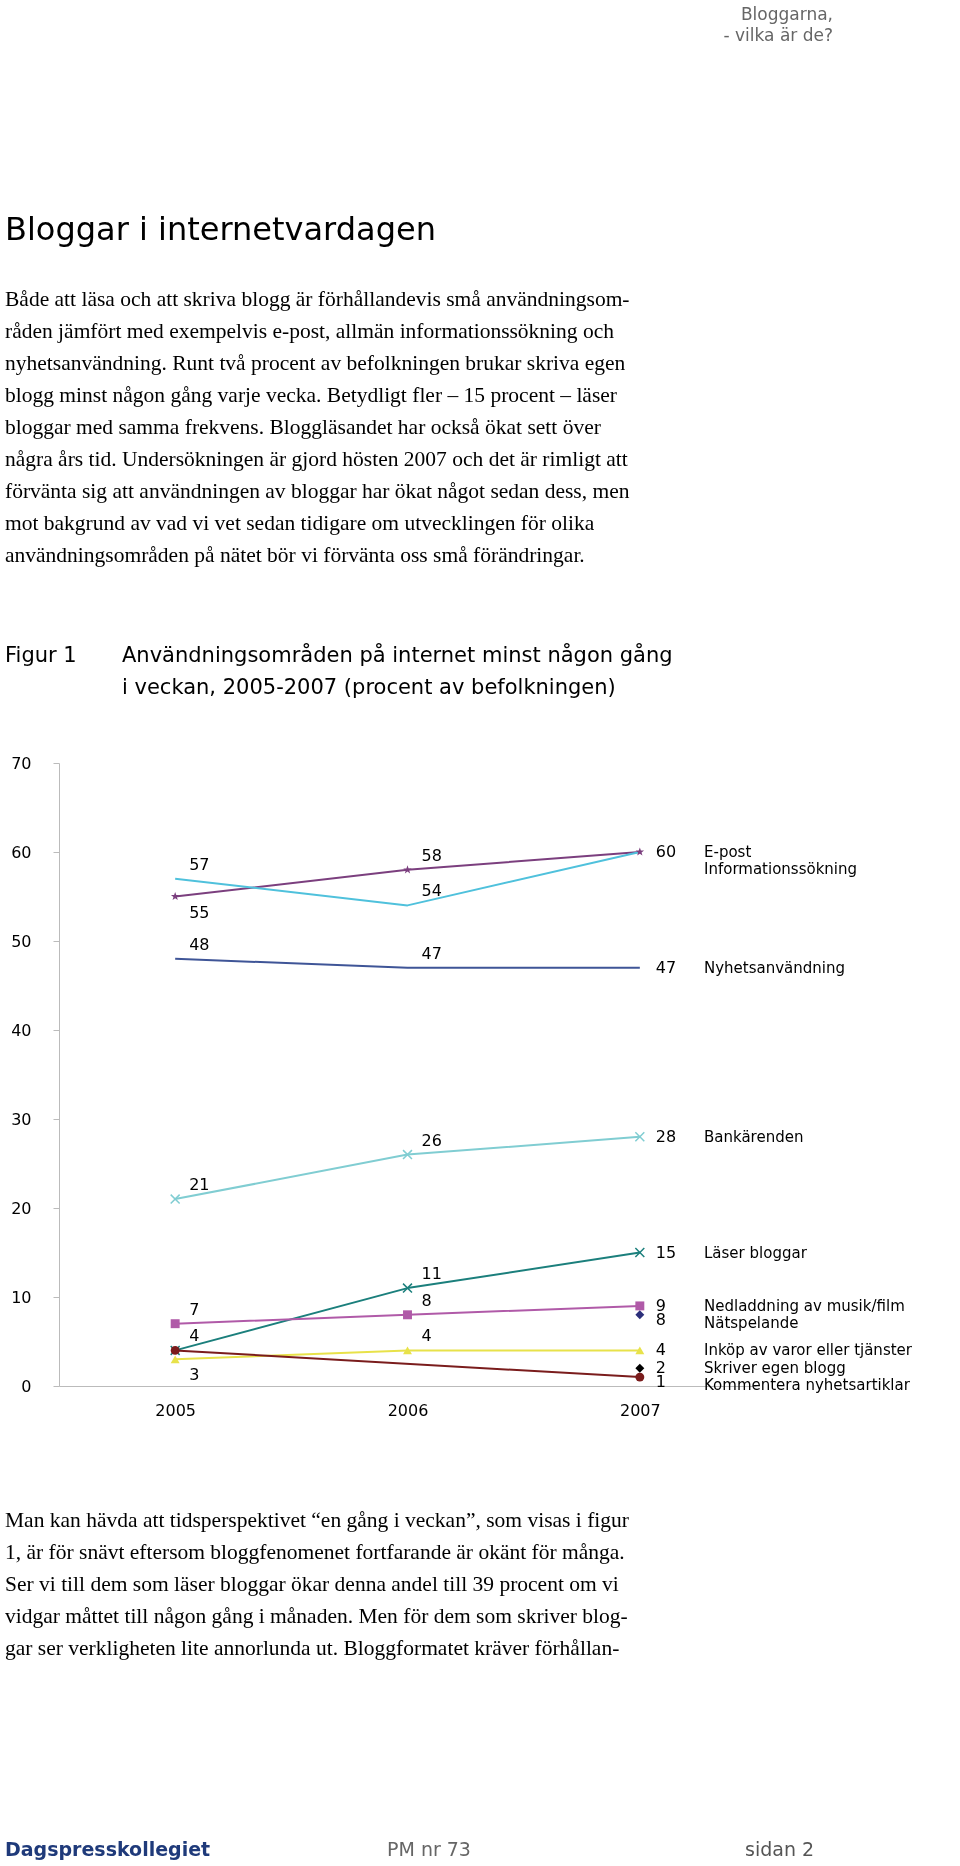 The width and height of the screenshot is (960, 1866). What do you see at coordinates (408, 1410) in the screenshot?
I see `x-tick-label: 2006` at bounding box center [408, 1410].